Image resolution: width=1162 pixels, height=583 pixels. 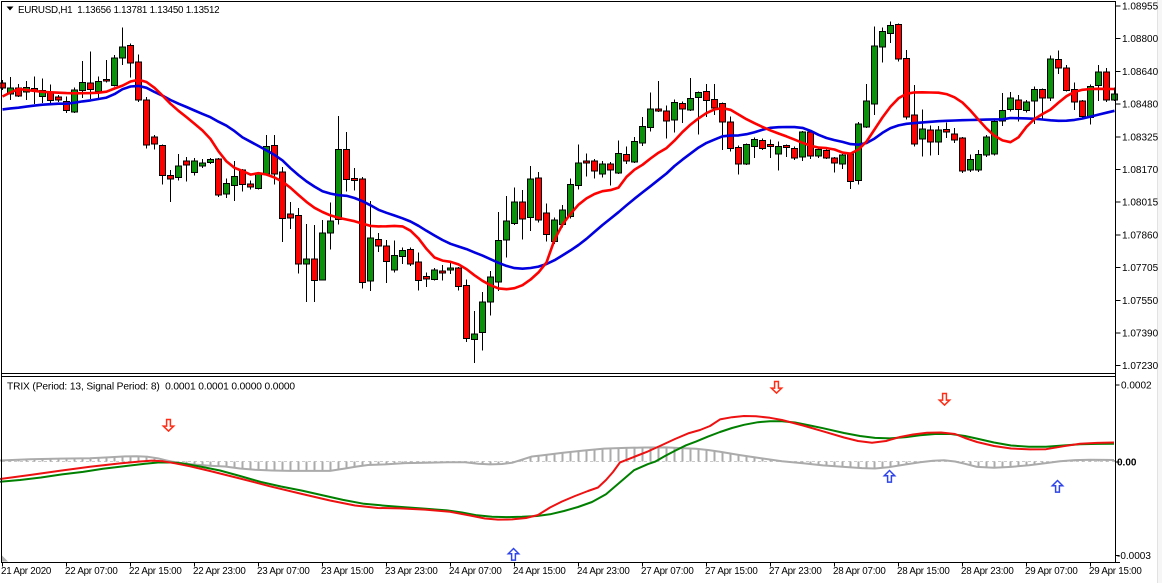 I want to click on svg-text: 23 Apr 15:00, so click(x=347, y=571).